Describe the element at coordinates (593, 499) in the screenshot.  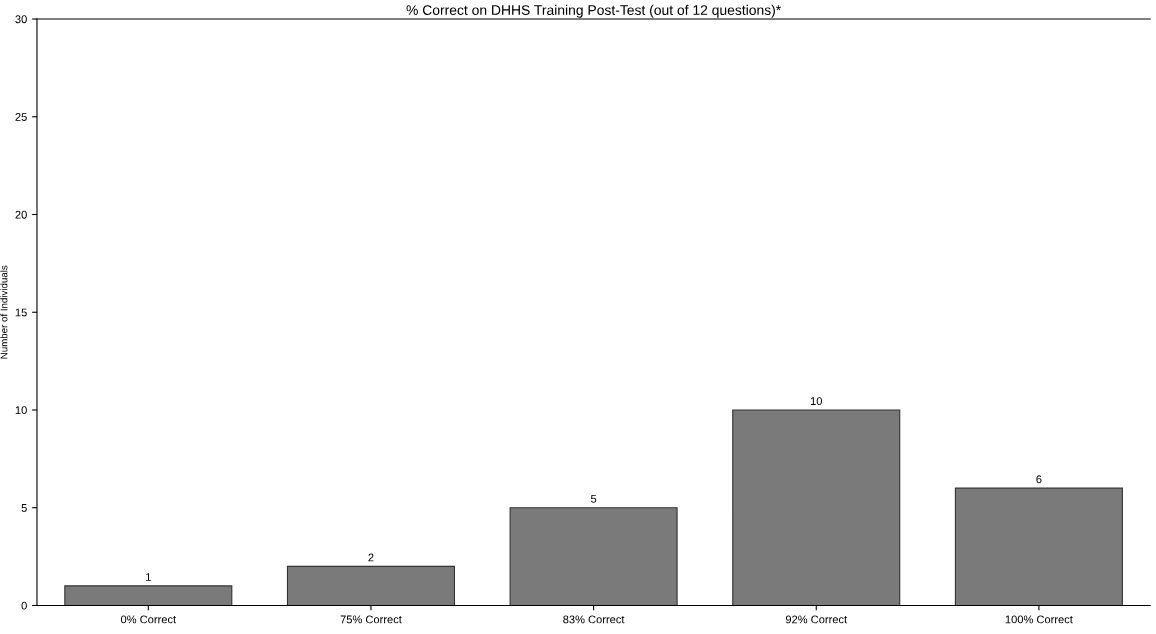
I see `data-label: 5` at that location.